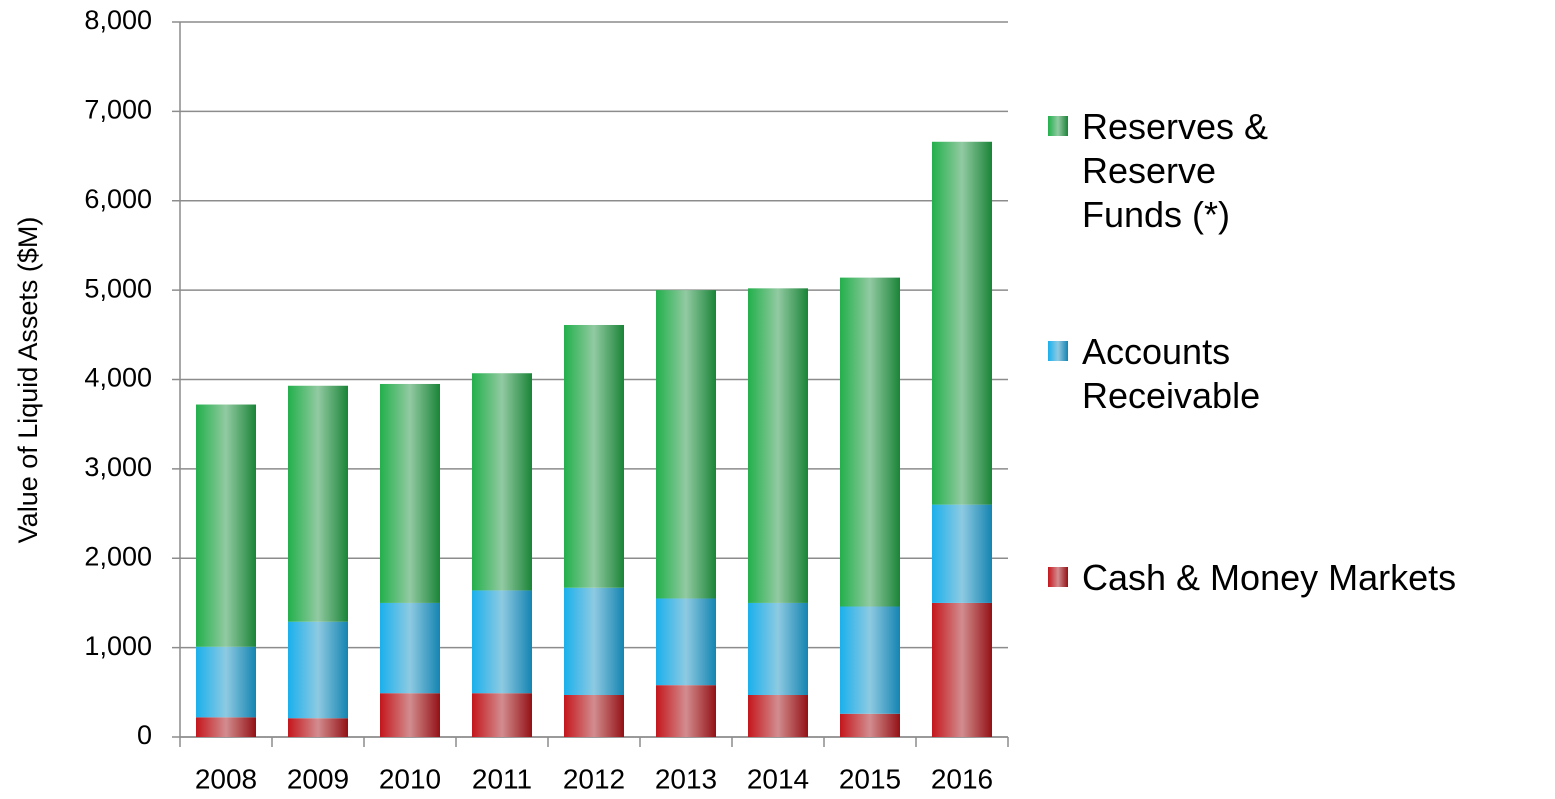 The width and height of the screenshot is (1555, 799). What do you see at coordinates (1269, 577) in the screenshot?
I see `legend-label: Cash & Money Markets` at bounding box center [1269, 577].